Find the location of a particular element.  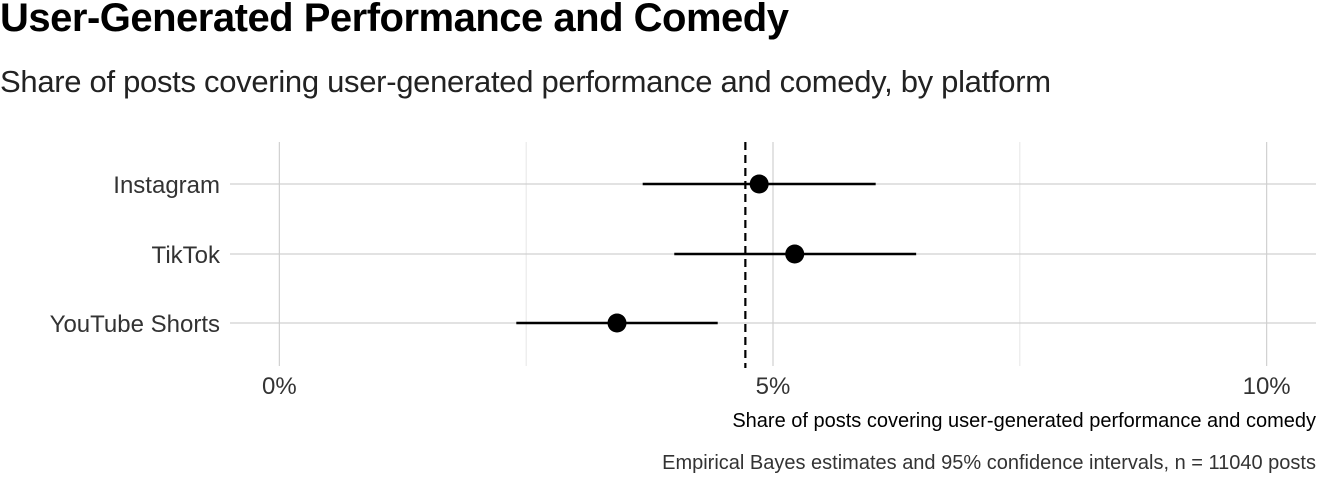

x-tick-label: 5% is located at coordinates (773, 386).